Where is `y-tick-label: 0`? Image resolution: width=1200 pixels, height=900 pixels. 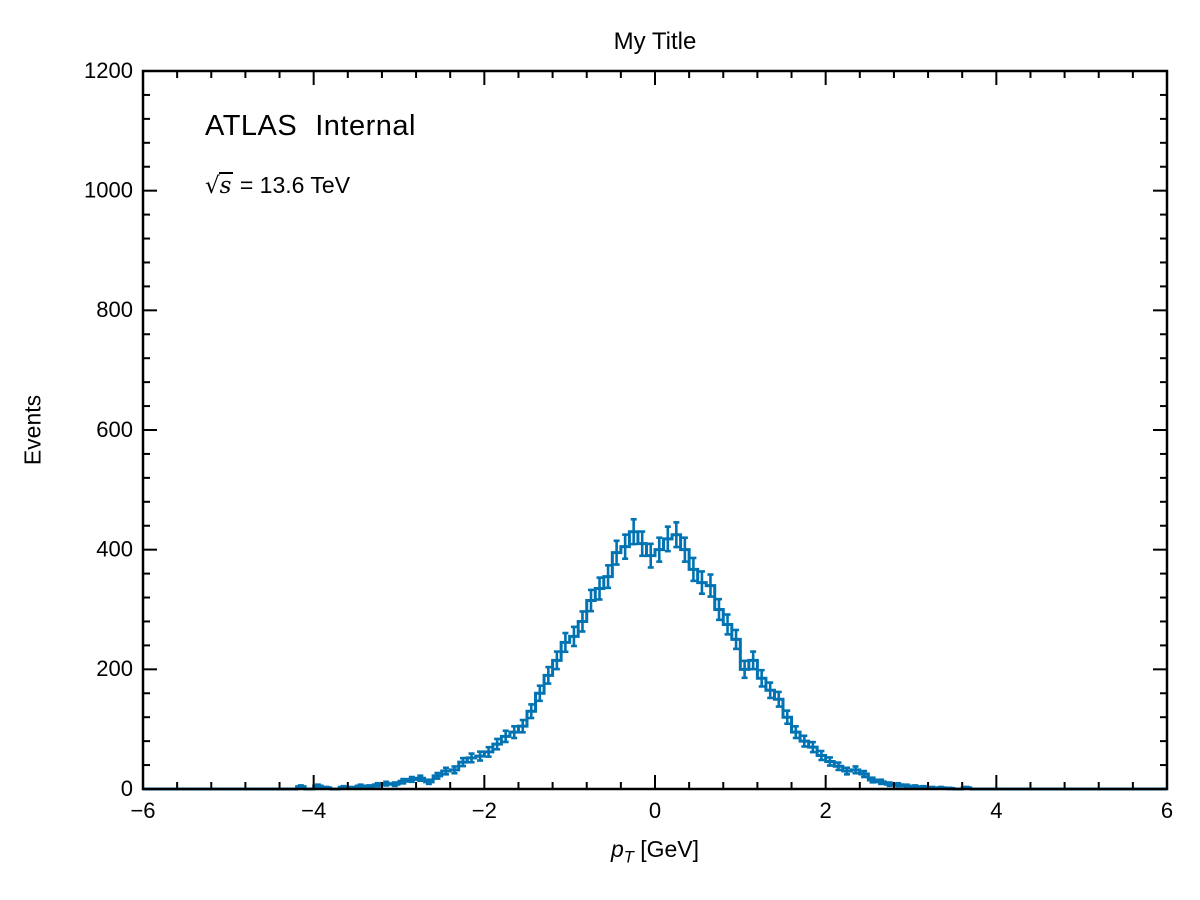 y-tick-label: 0 is located at coordinates (127, 788).